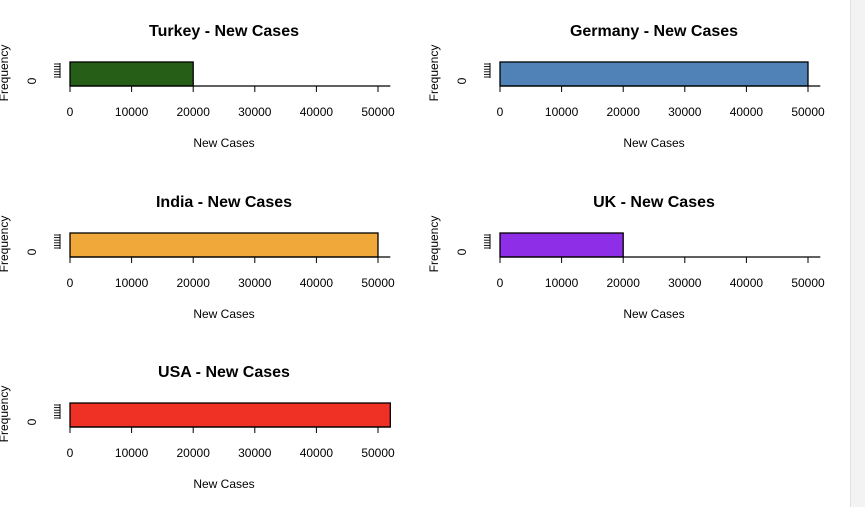 This screenshot has width=865, height=507. What do you see at coordinates (224, 202) in the screenshot?
I see `chart-title: India - New Cases` at bounding box center [224, 202].